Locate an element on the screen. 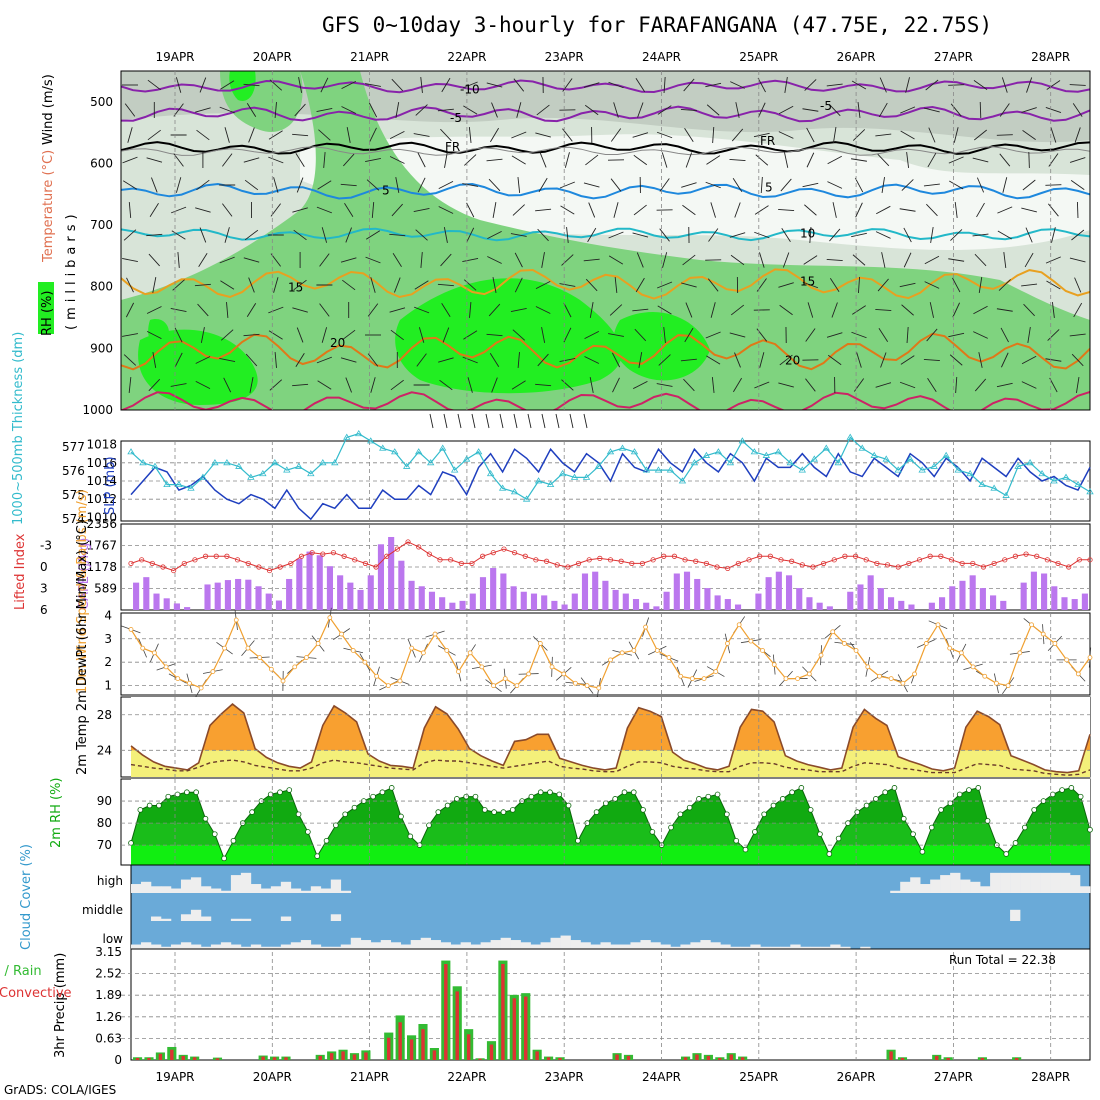 The image size is (1100, 1100). wind10m-grid is located at coordinates (605, 654).